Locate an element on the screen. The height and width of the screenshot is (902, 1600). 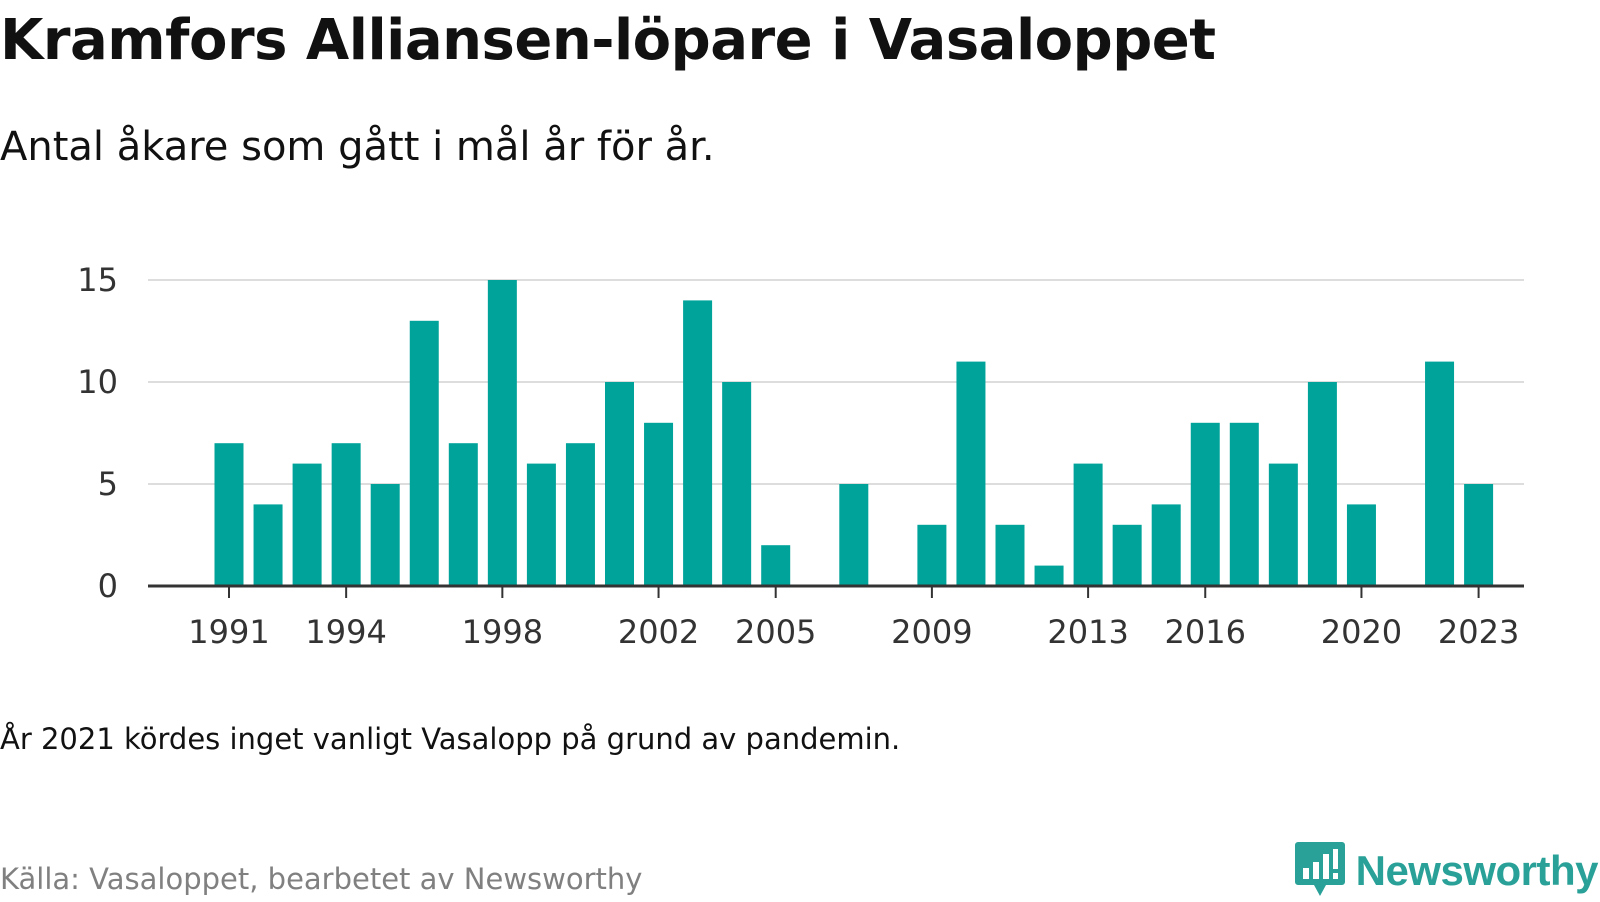
bar-2010 is located at coordinates (971, 473).